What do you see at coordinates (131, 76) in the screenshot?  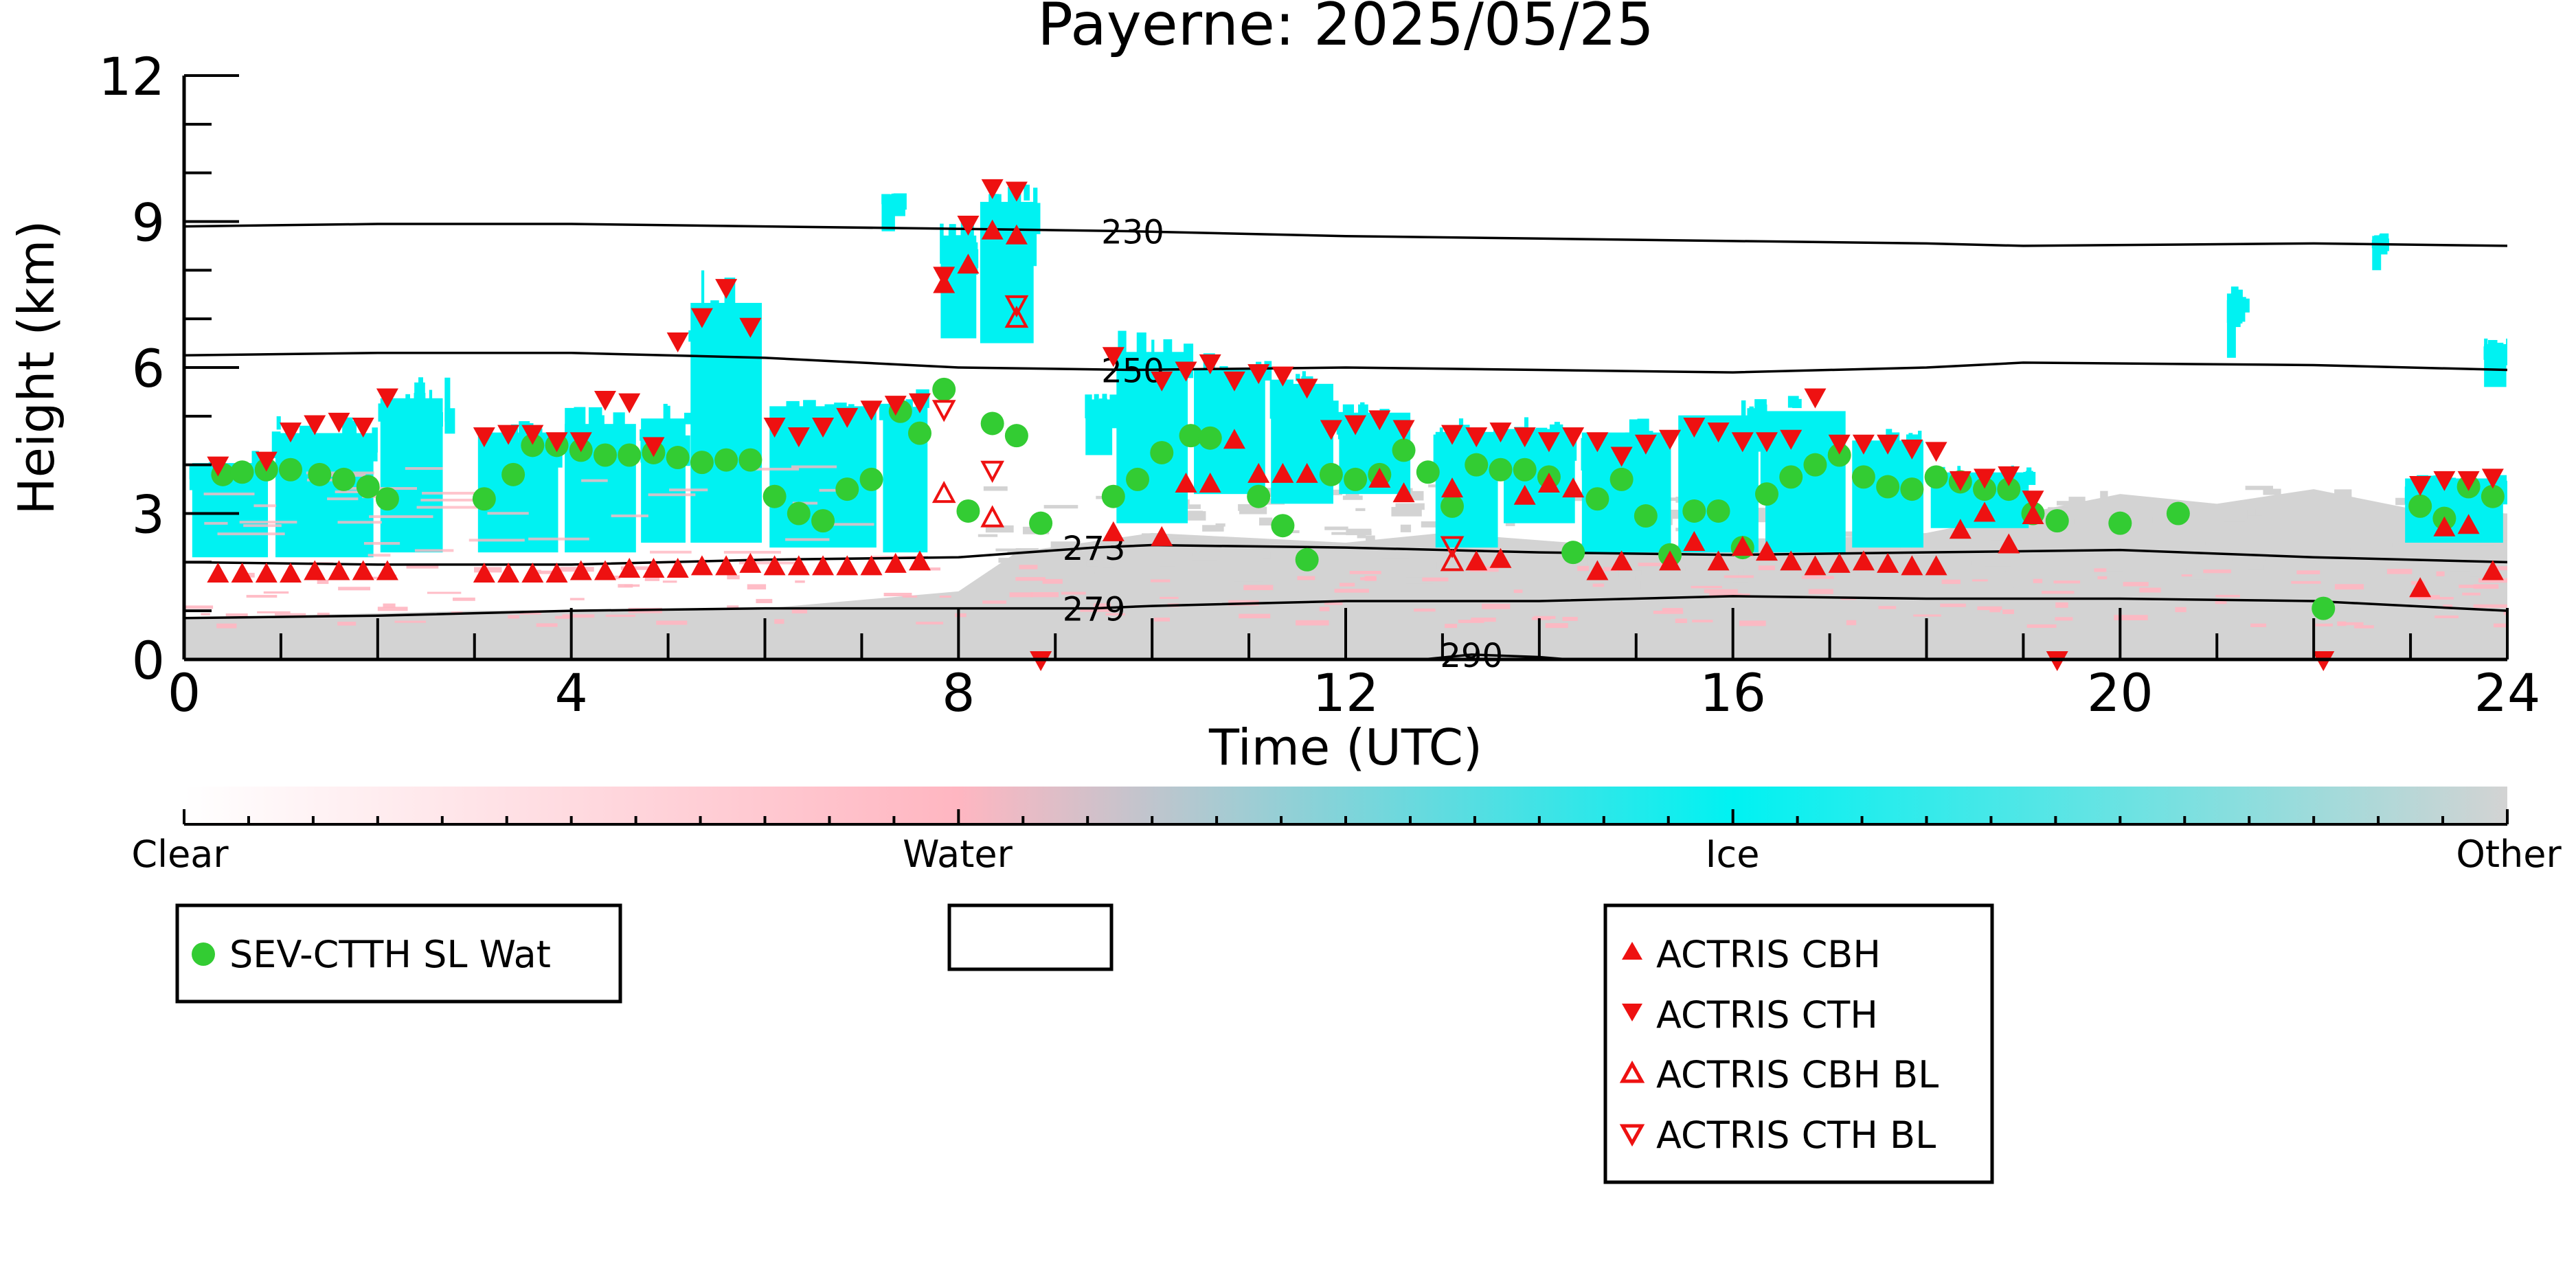 I see `y-tick-label: 12` at bounding box center [131, 76].